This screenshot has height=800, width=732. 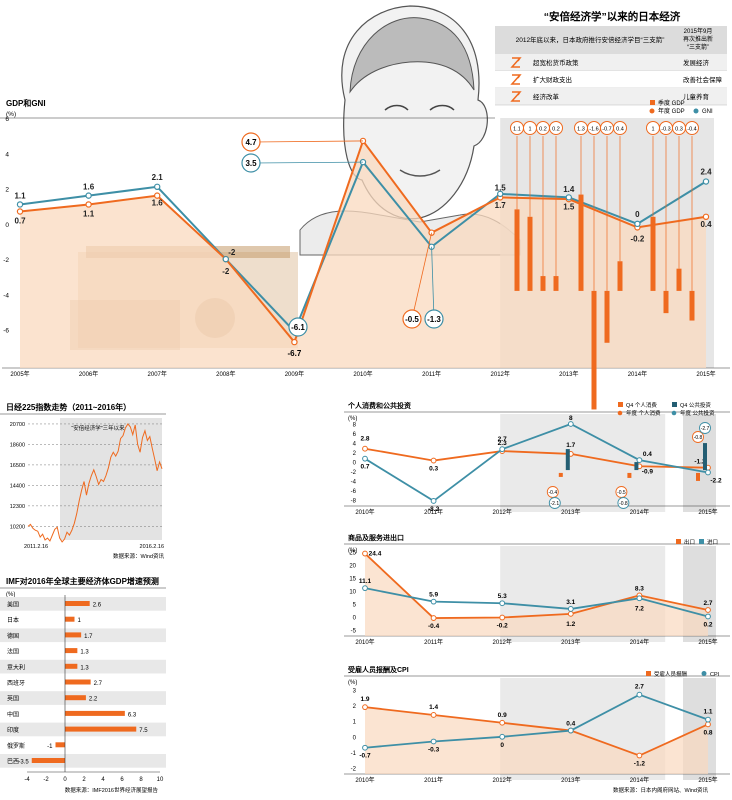 What do you see at coordinates (433, 707) in the screenshot?
I see `compensation-data-label: 1.4` at bounding box center [433, 707].